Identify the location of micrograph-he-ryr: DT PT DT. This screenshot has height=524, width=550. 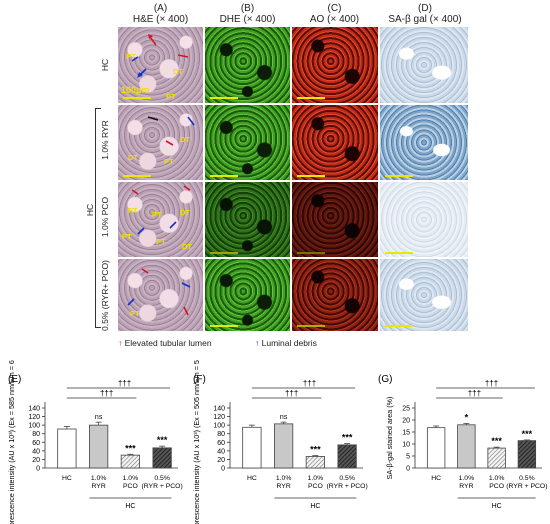
(160, 142).